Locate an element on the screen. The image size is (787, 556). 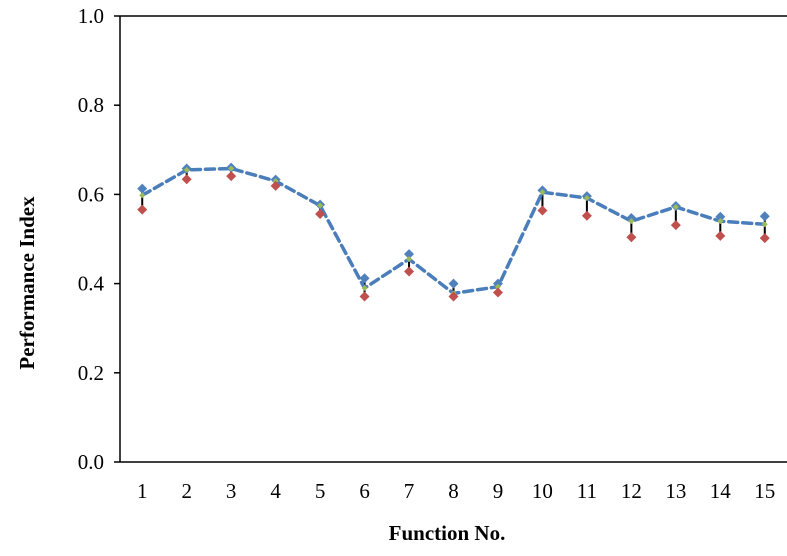
y-tick-label: 0.0 is located at coordinates (91, 462).